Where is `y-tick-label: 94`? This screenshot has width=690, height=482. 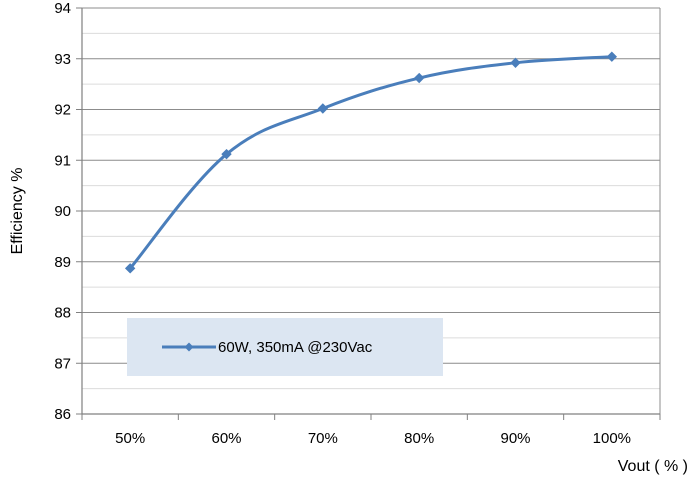 y-tick-label: 94 is located at coordinates (62, 8).